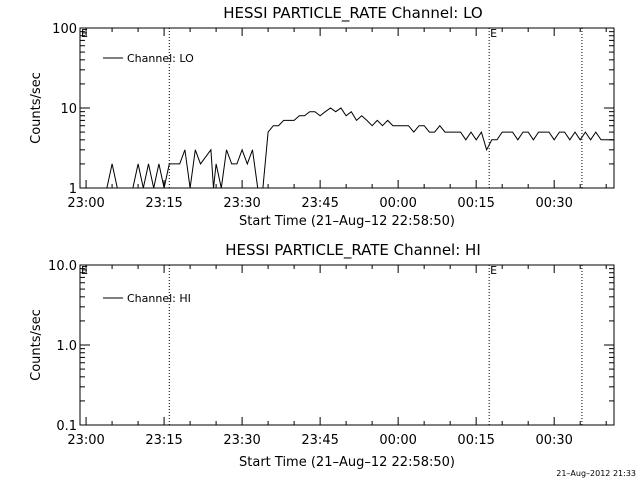 This screenshot has width=640, height=480. I want to click on y-tick-label: 1.0, so click(66, 346).